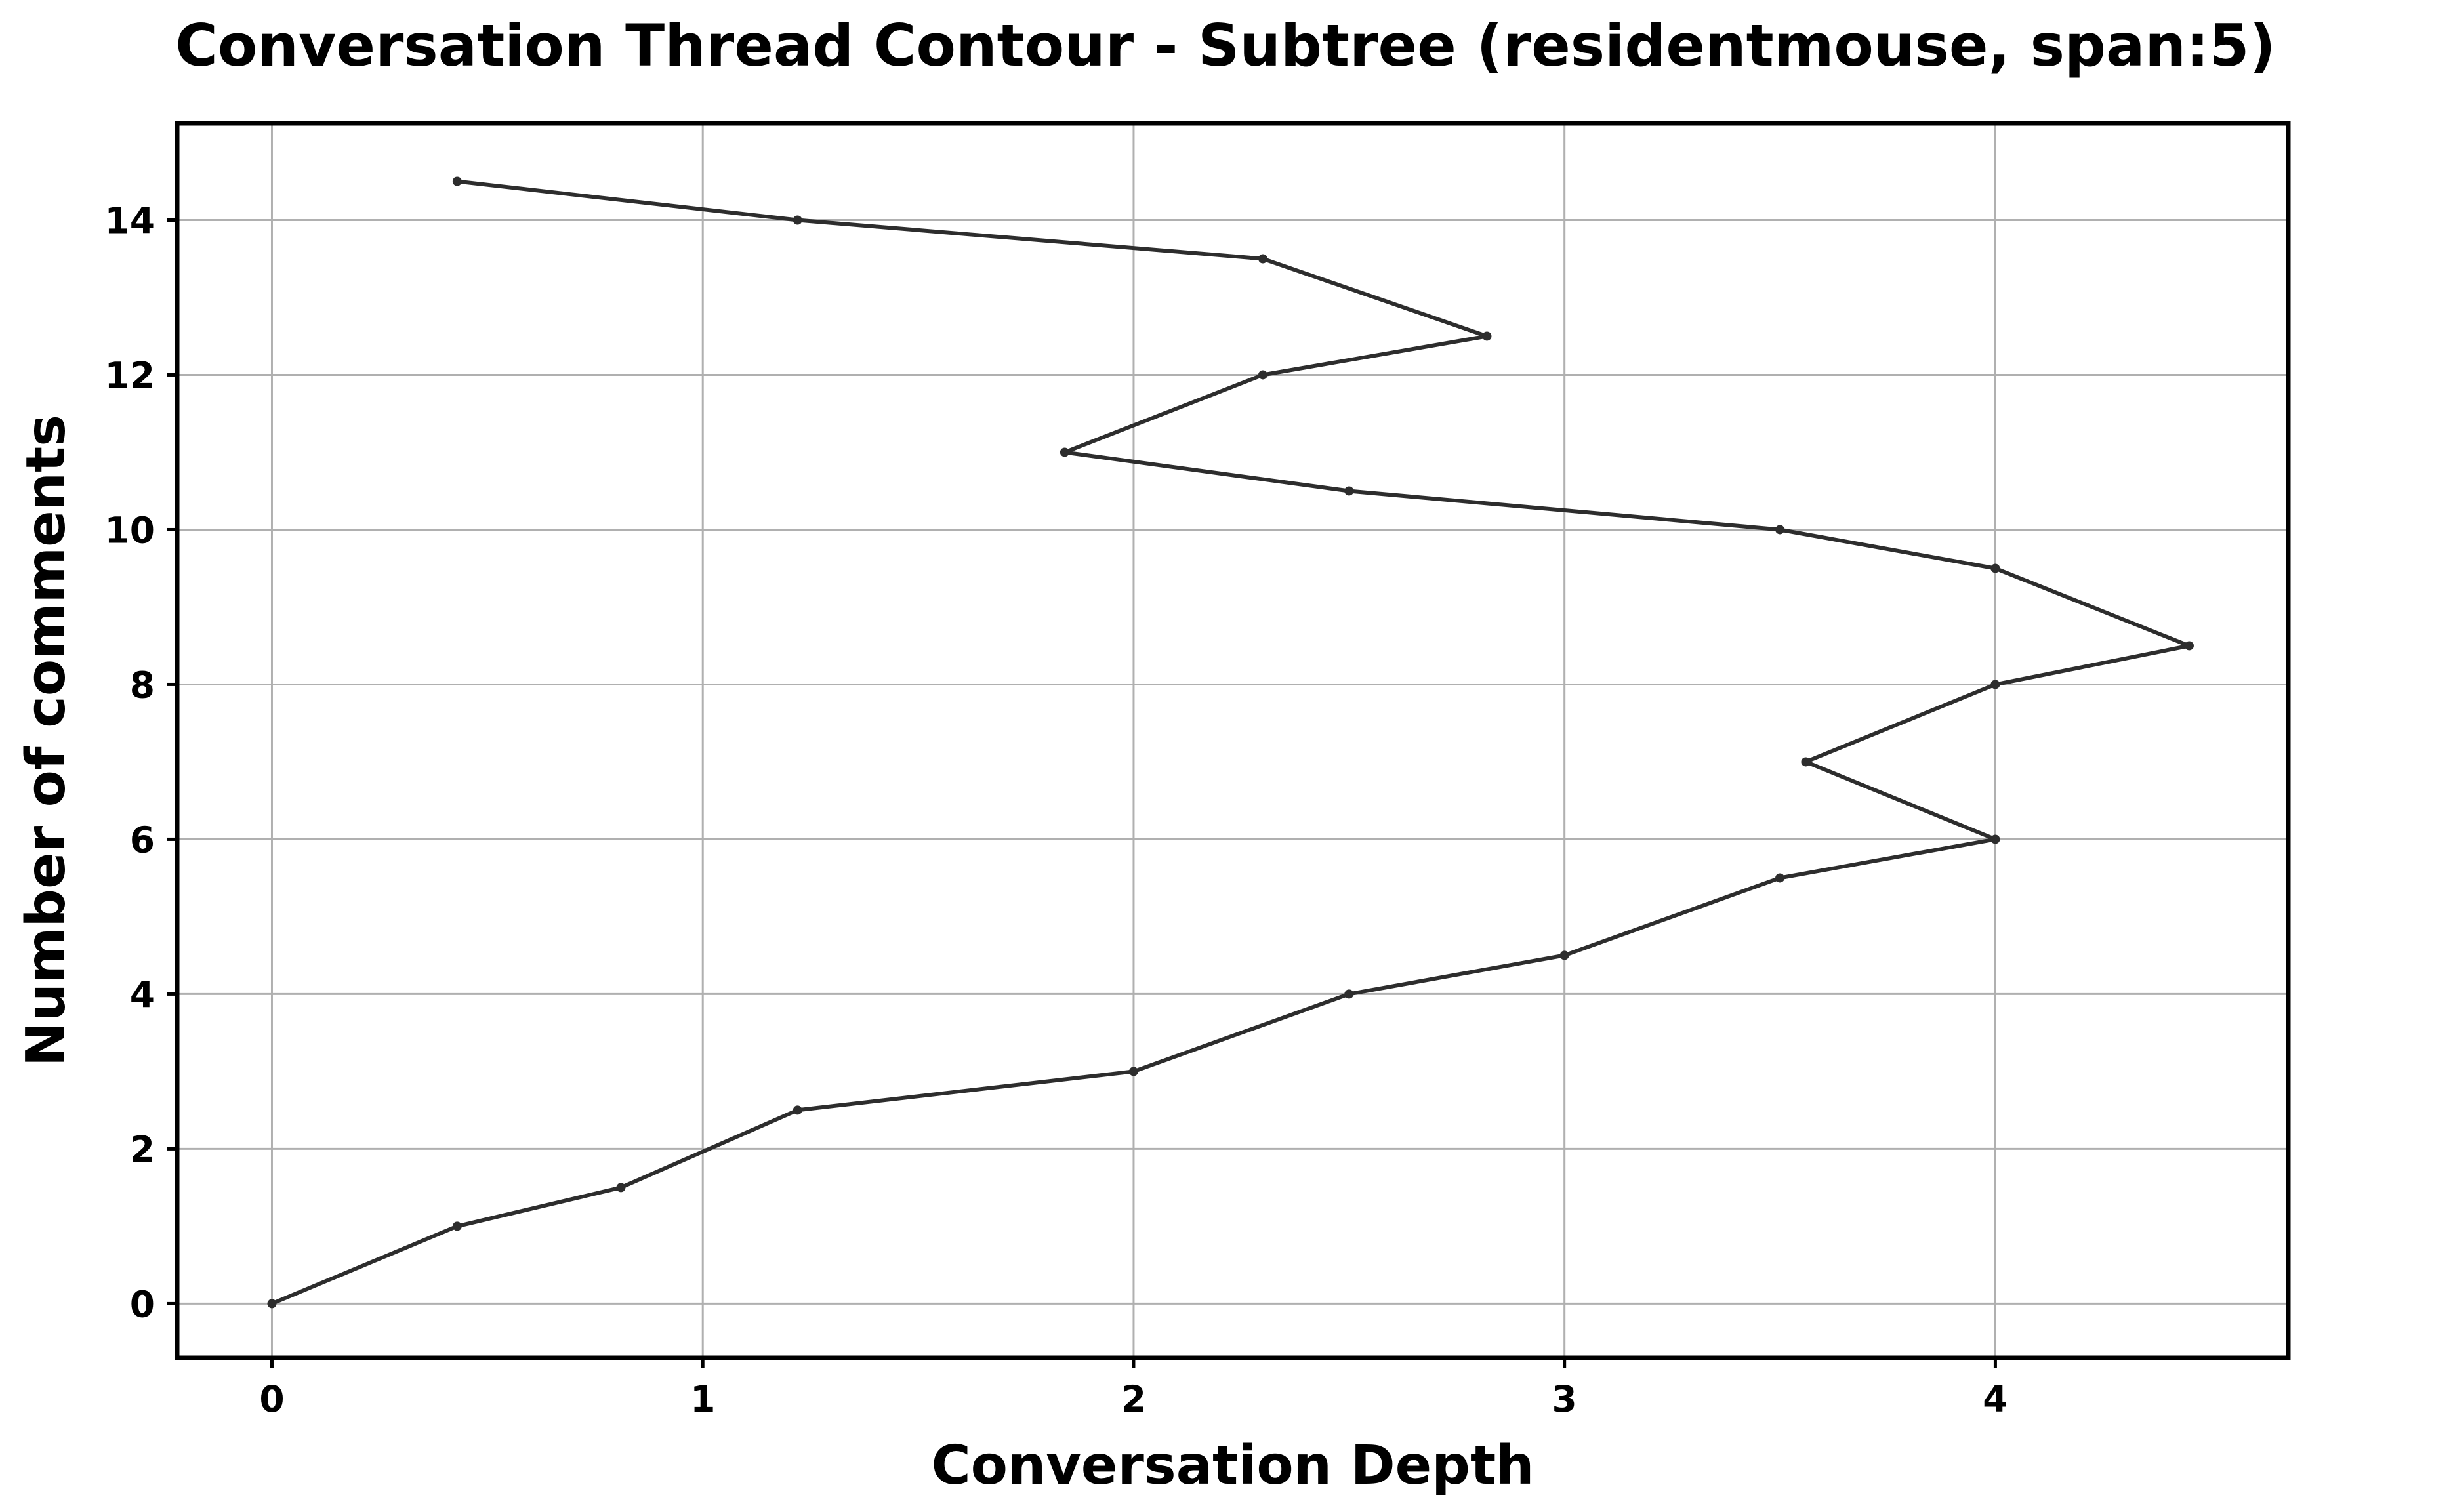  What do you see at coordinates (1995, 1399) in the screenshot?
I see `x-tick-label: 4` at bounding box center [1995, 1399].